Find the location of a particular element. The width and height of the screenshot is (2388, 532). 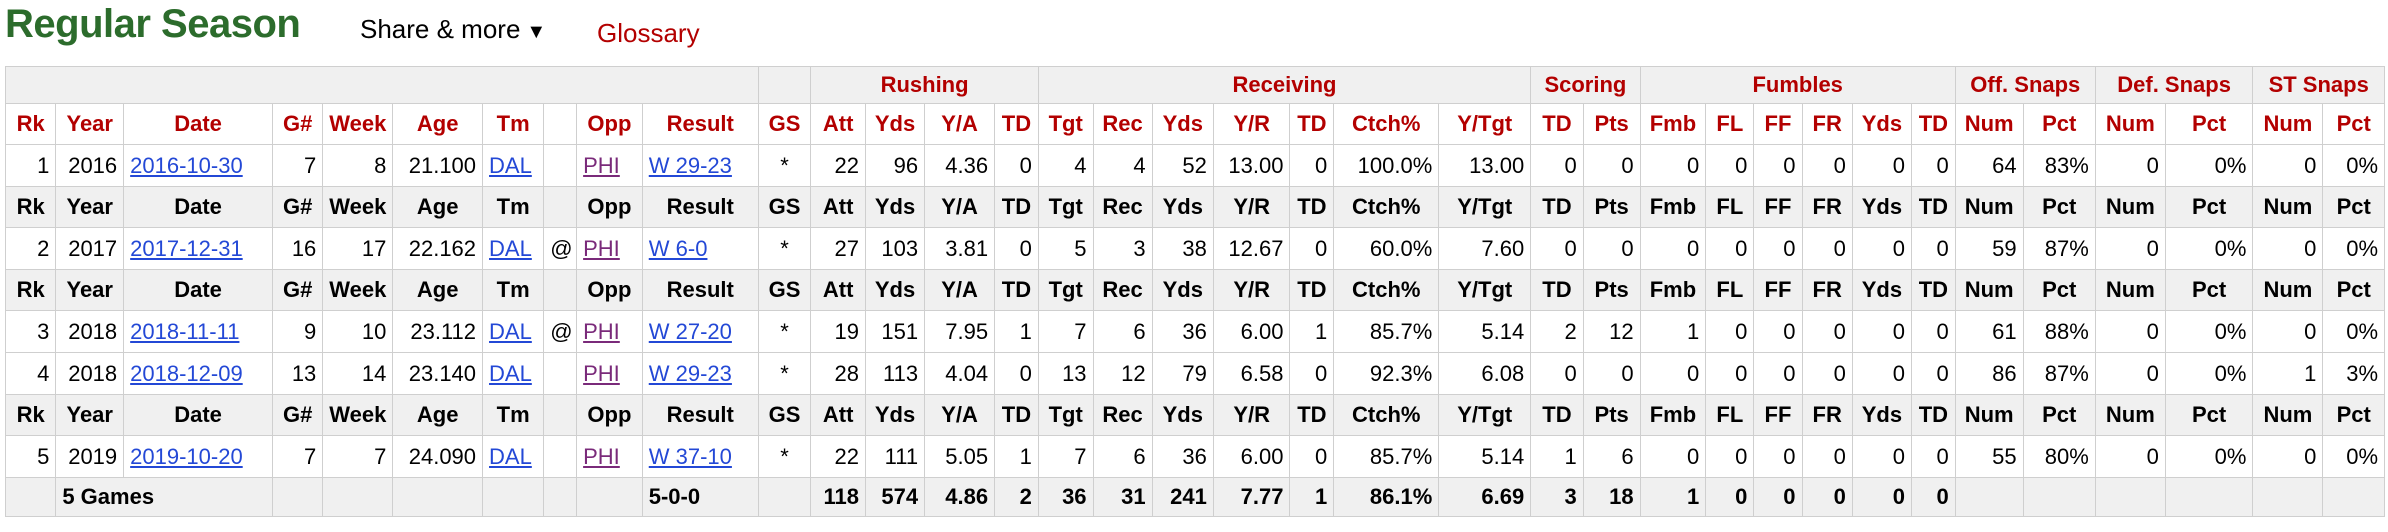

column-header-year-1: Year is located at coordinates (90, 124).